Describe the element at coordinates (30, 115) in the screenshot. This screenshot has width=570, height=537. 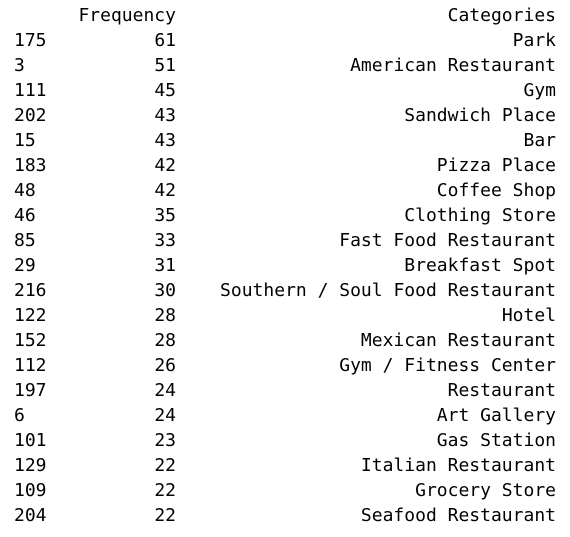
I see `row-index: 202` at that location.